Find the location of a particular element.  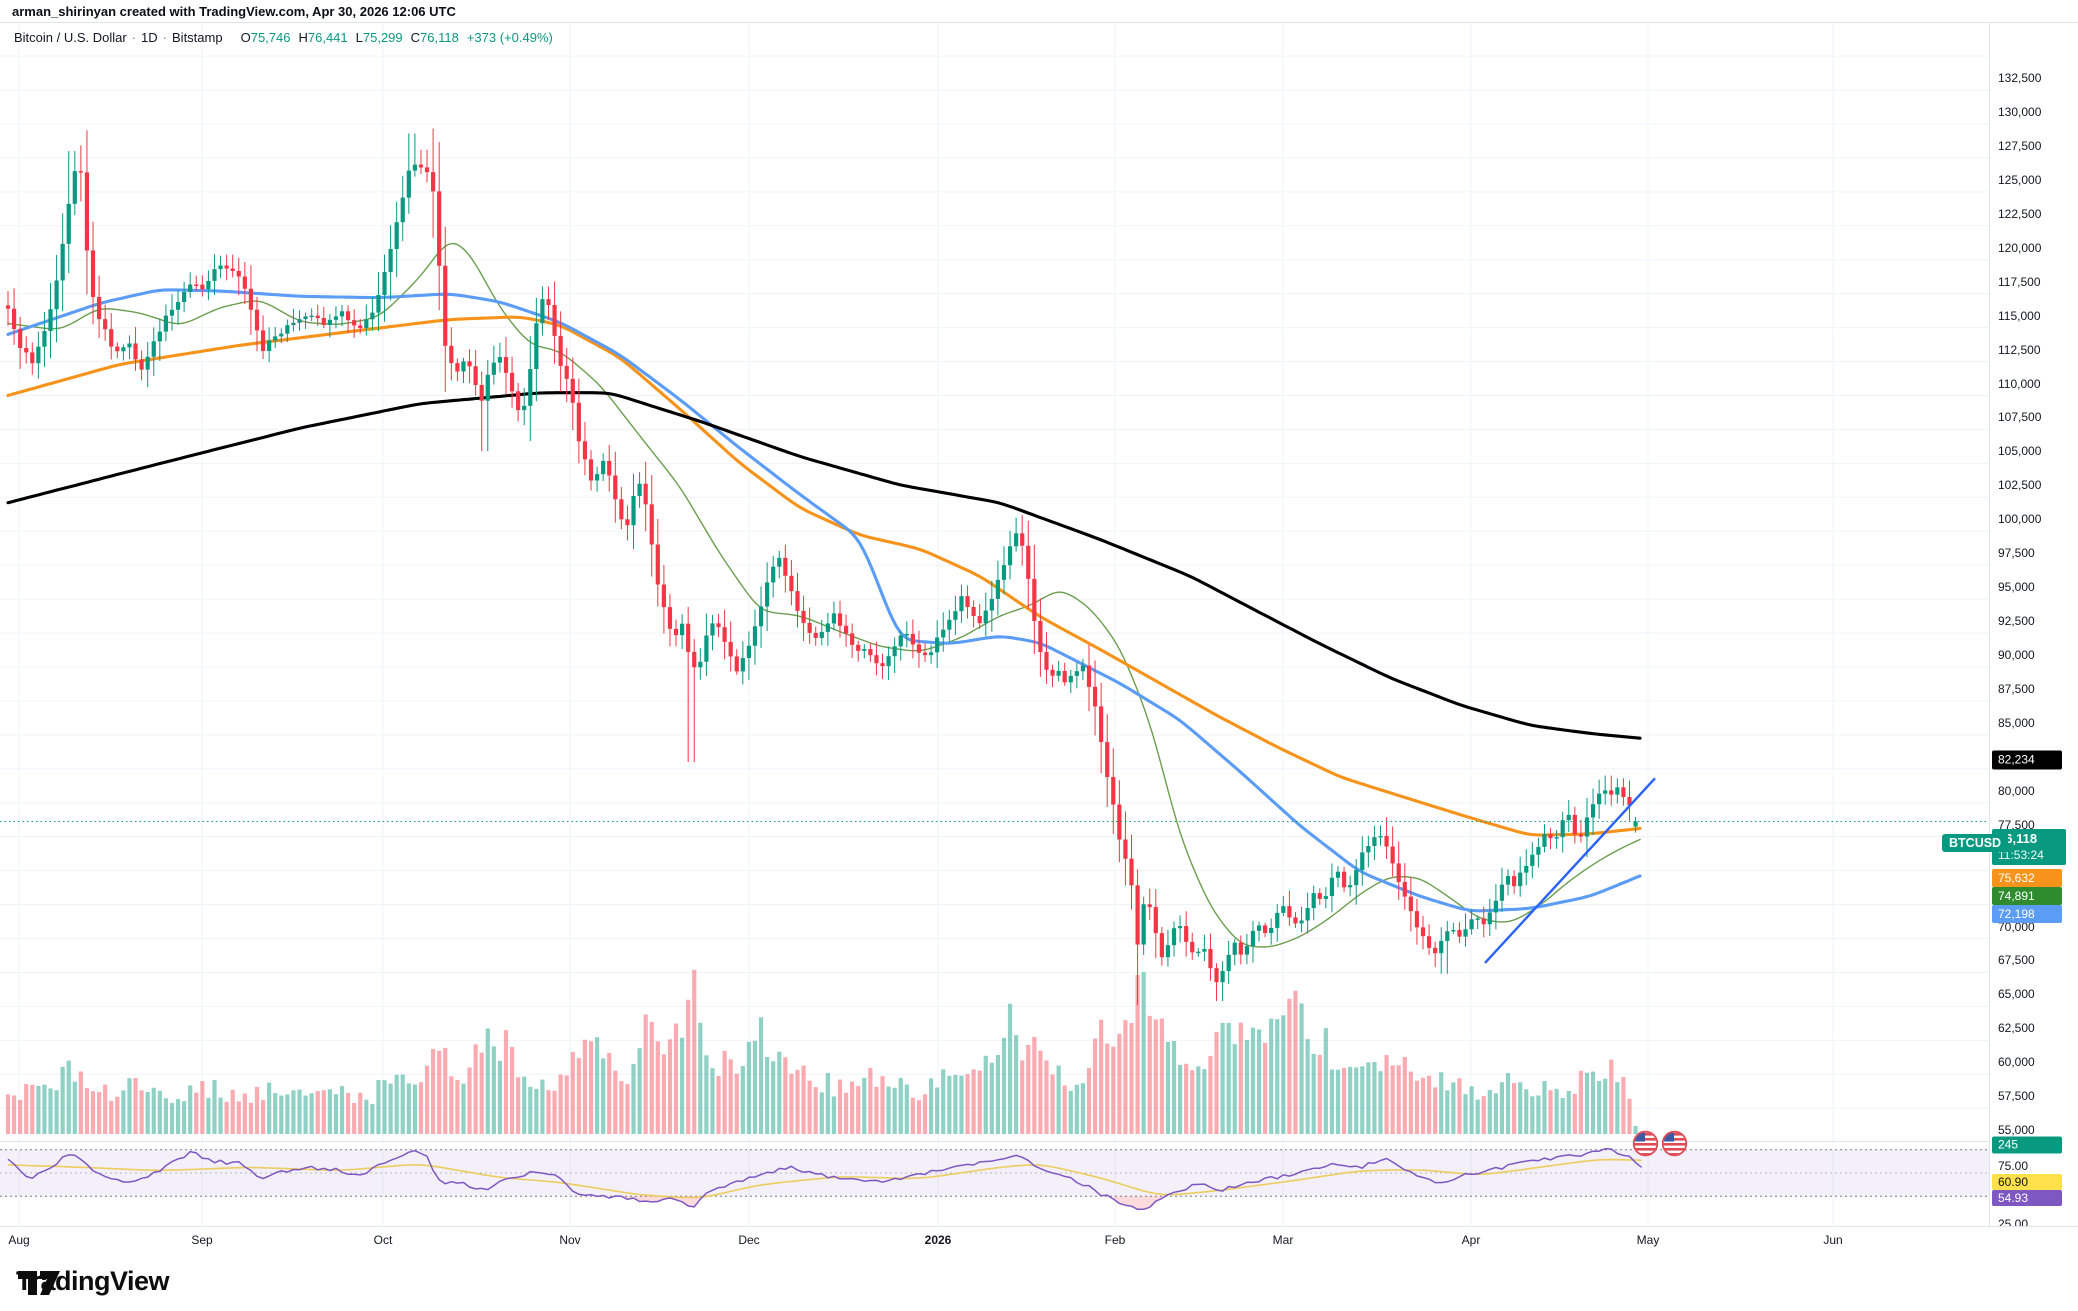

low-value: 75,299 is located at coordinates (382, 37).